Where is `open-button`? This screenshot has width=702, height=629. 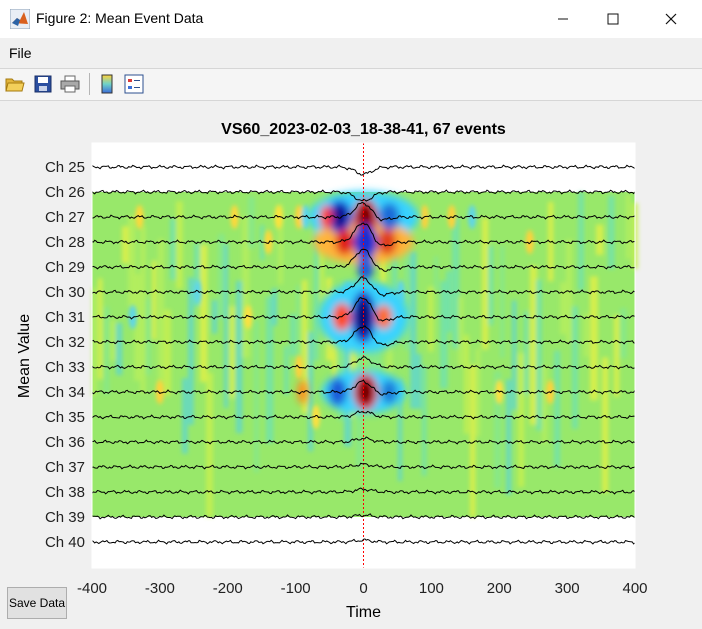
open-button is located at coordinates (15, 84).